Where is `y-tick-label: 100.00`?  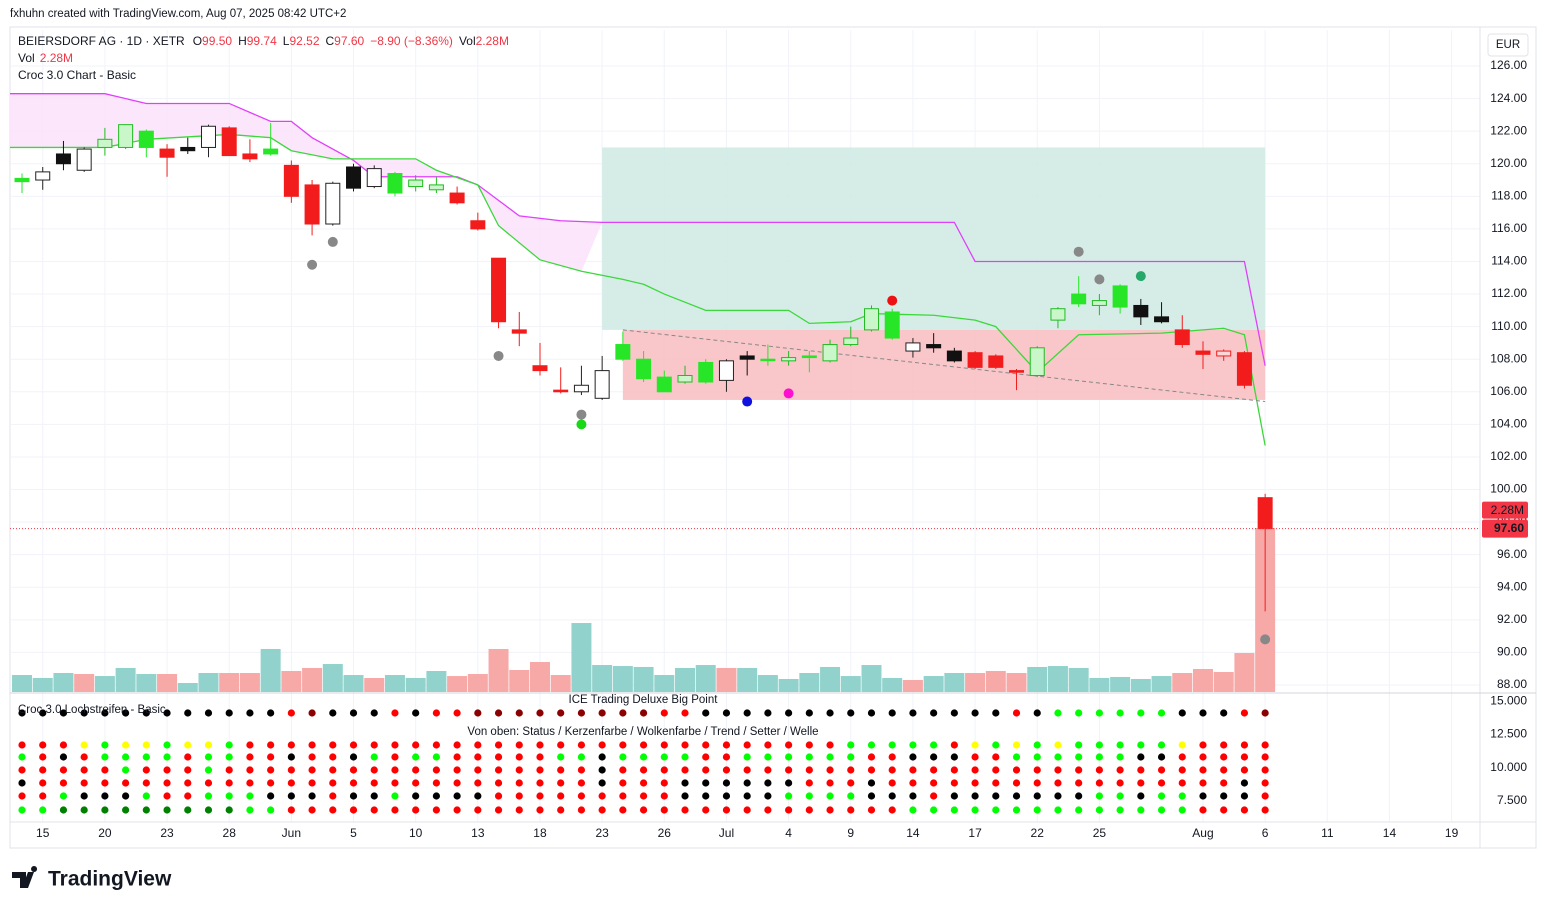
y-tick-label: 100.00 is located at coordinates (1508, 489).